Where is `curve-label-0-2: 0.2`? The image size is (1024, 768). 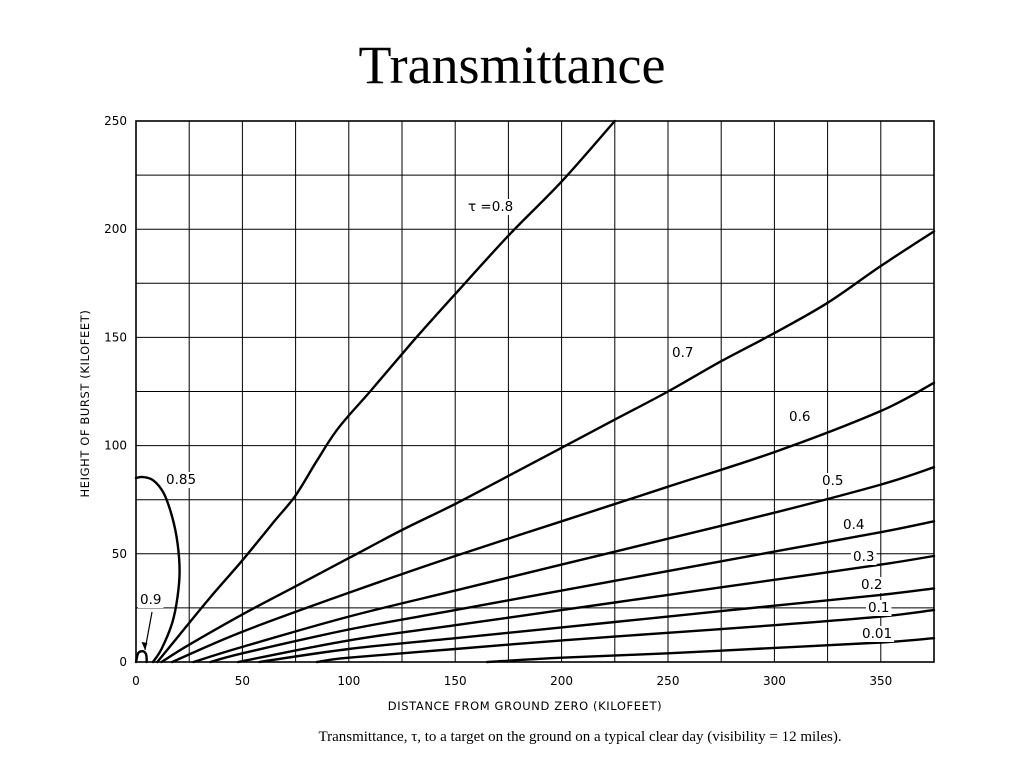 curve-label-0-2: 0.2 is located at coordinates (871, 585).